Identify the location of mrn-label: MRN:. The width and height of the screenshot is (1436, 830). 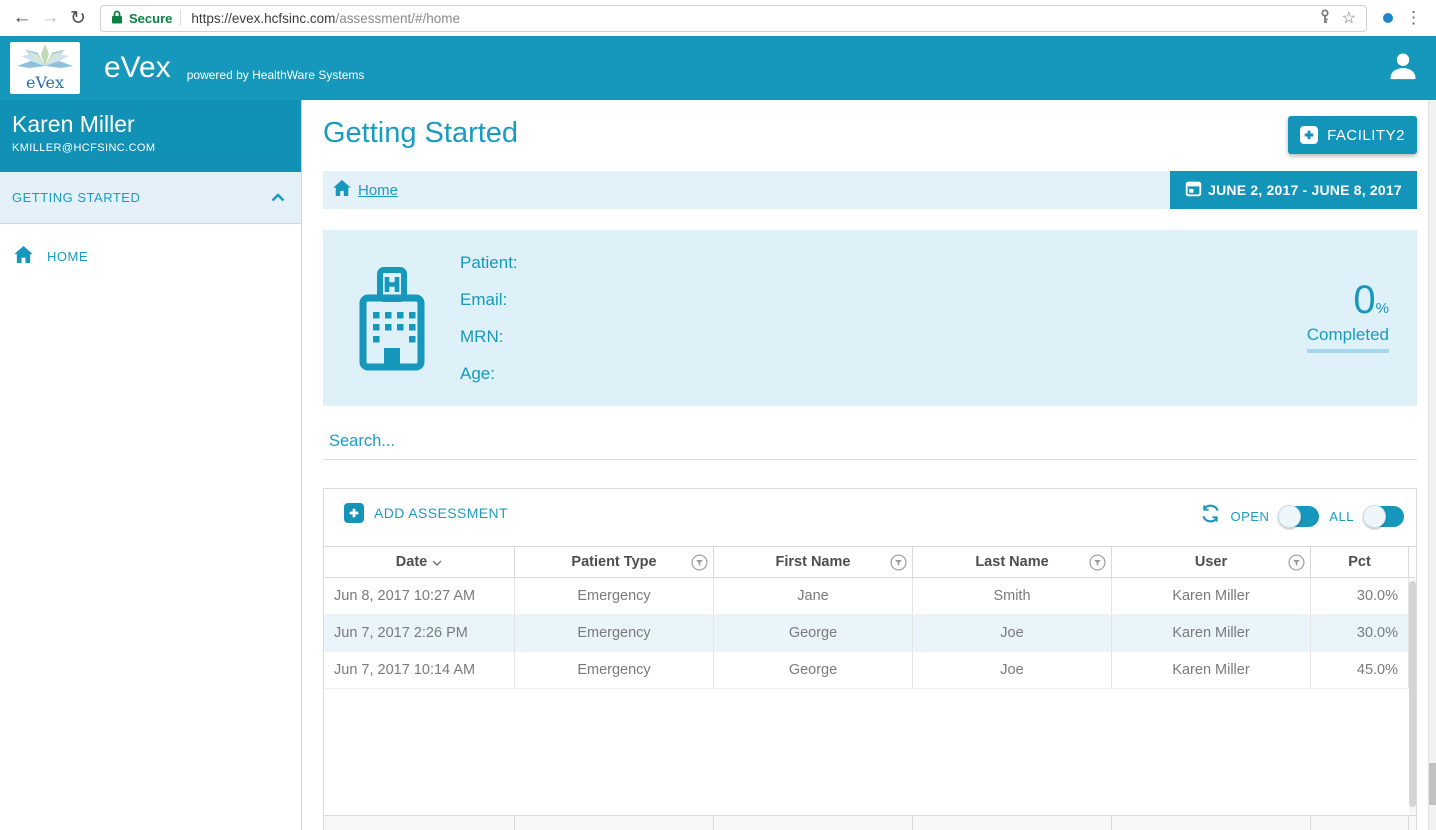
(482, 336).